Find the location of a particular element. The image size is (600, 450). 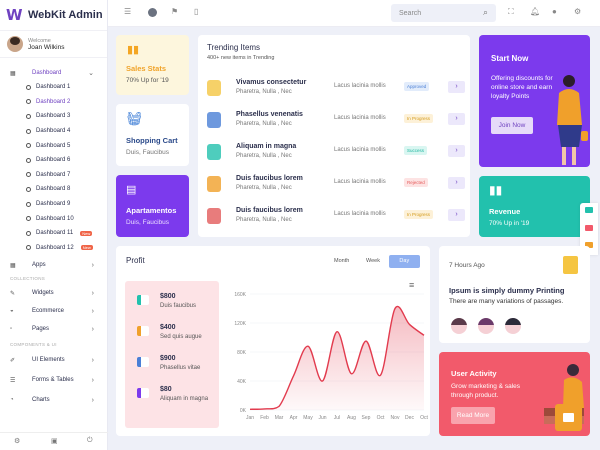

theme-icon is located at coordinates (589, 210).